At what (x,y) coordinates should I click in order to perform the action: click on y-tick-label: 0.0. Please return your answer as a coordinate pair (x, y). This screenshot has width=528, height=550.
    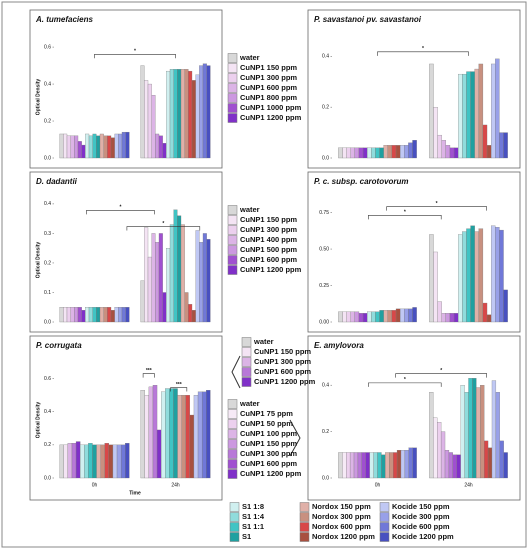
    Looking at the image, I should click on (47, 322).